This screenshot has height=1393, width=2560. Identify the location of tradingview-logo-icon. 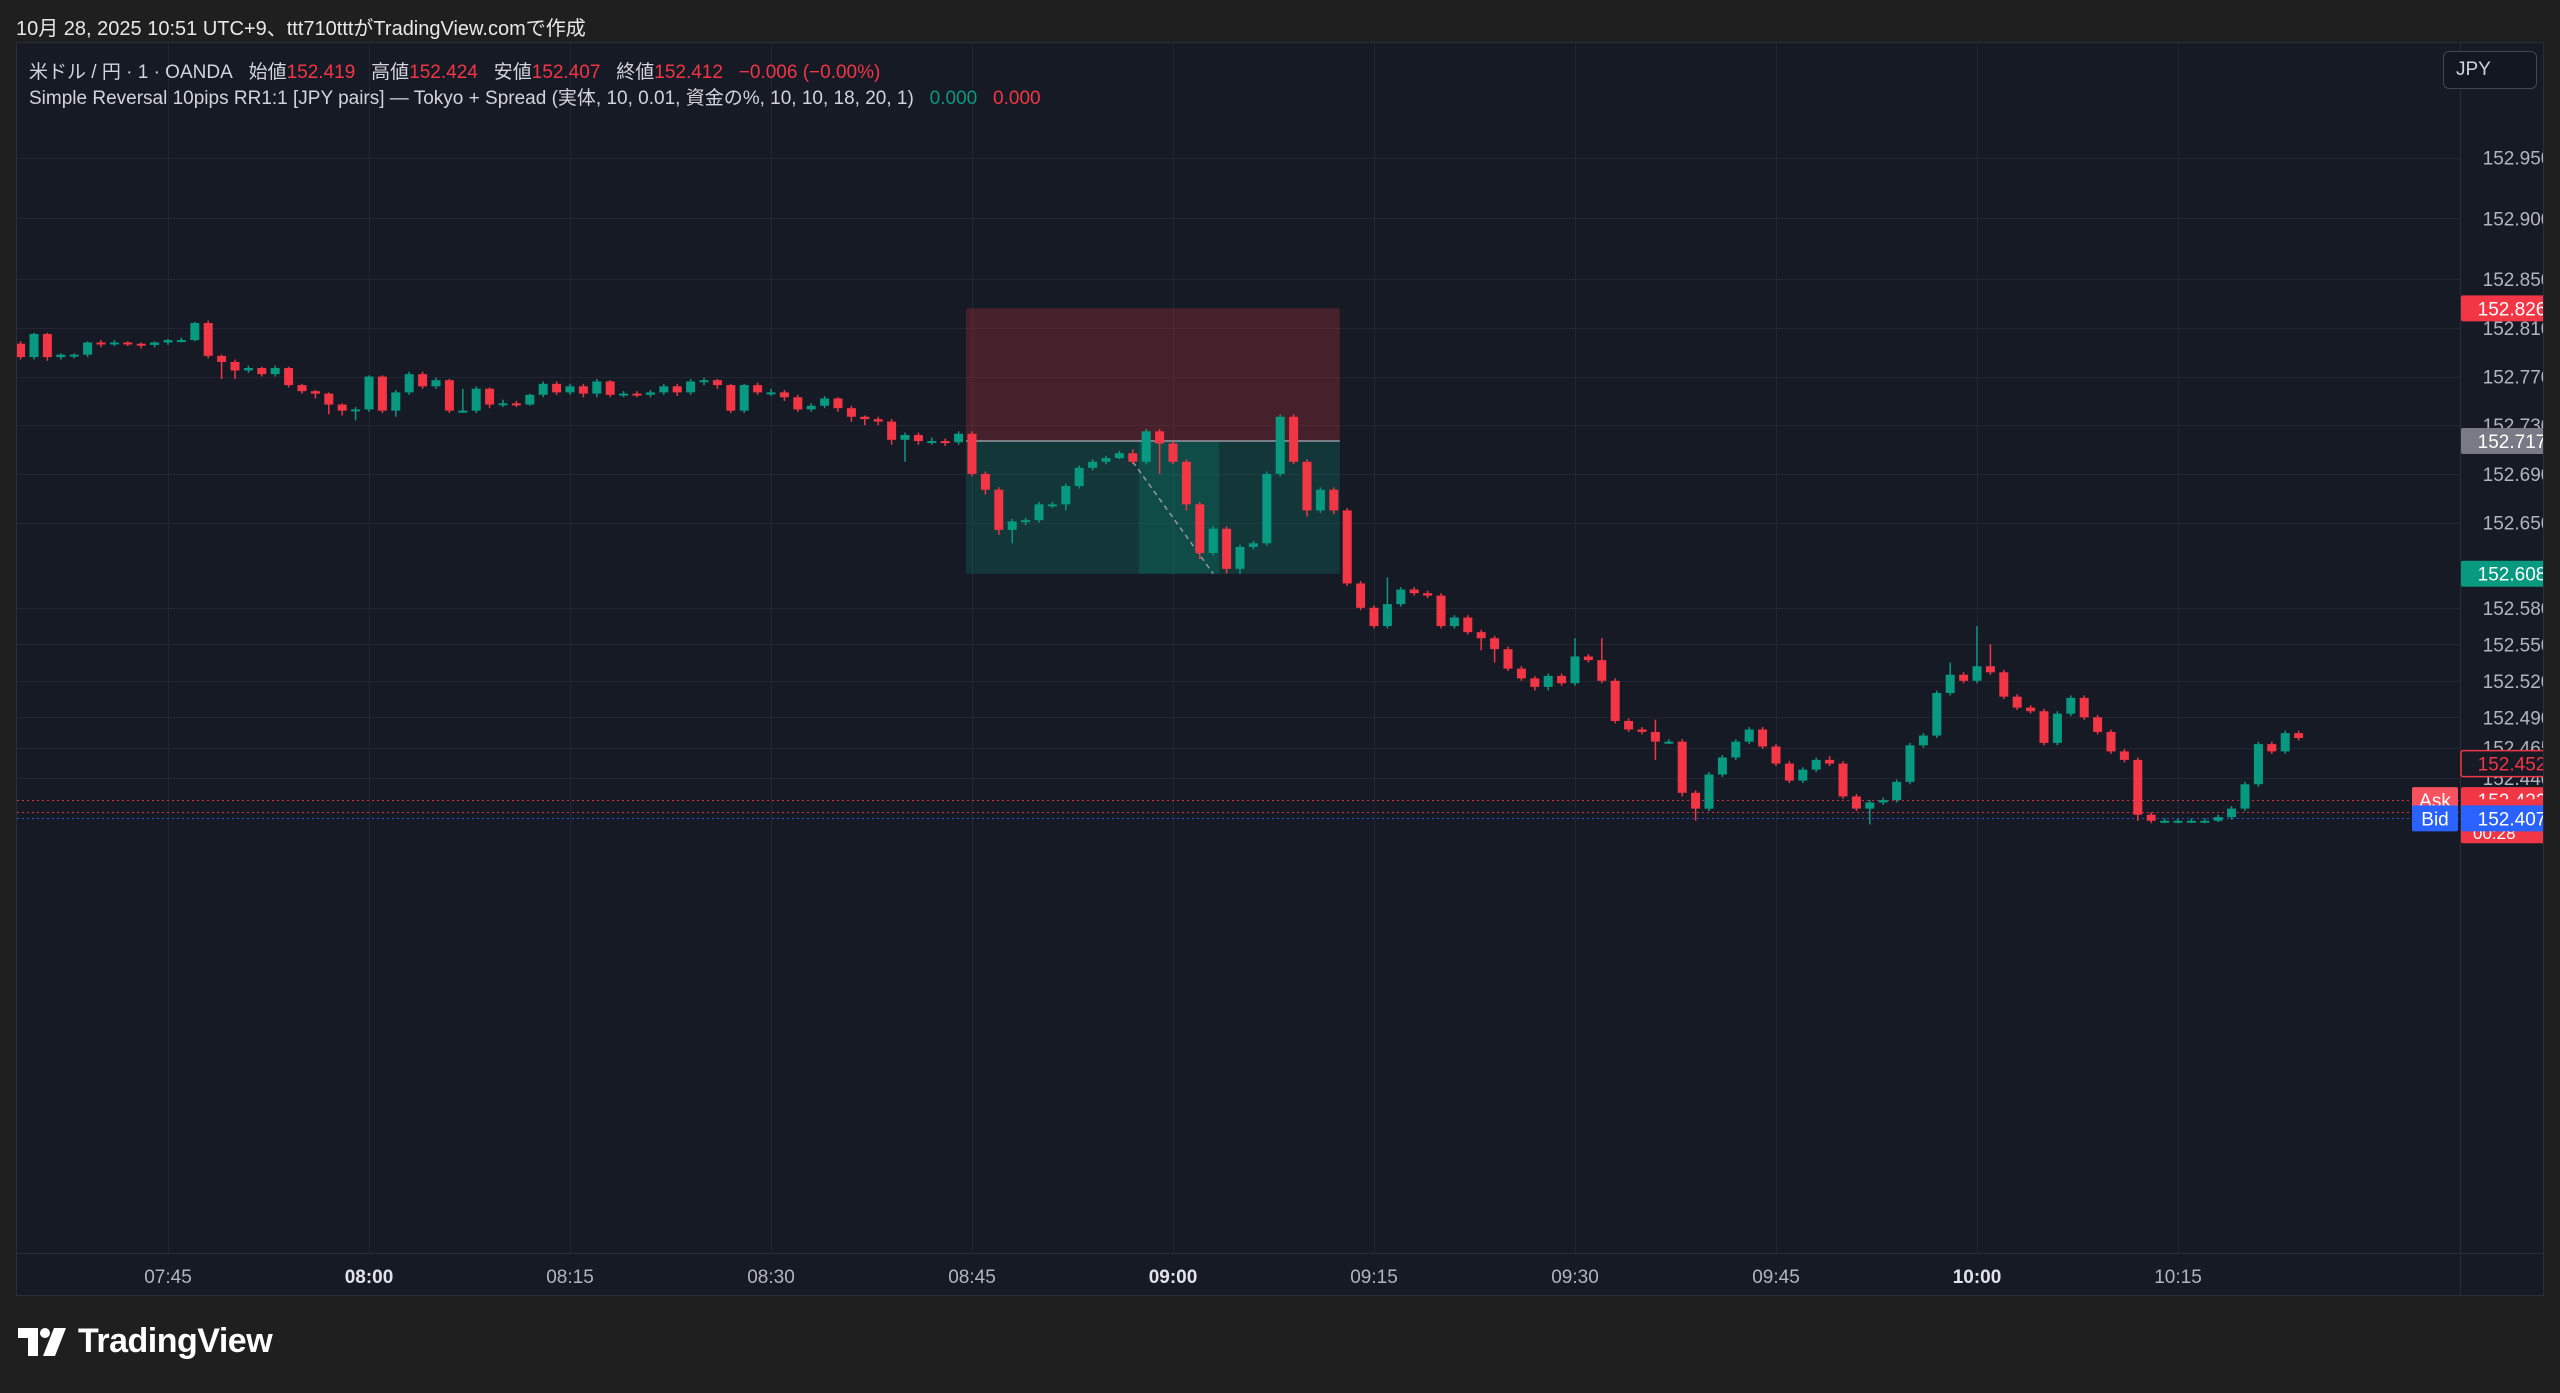
(42, 1341).